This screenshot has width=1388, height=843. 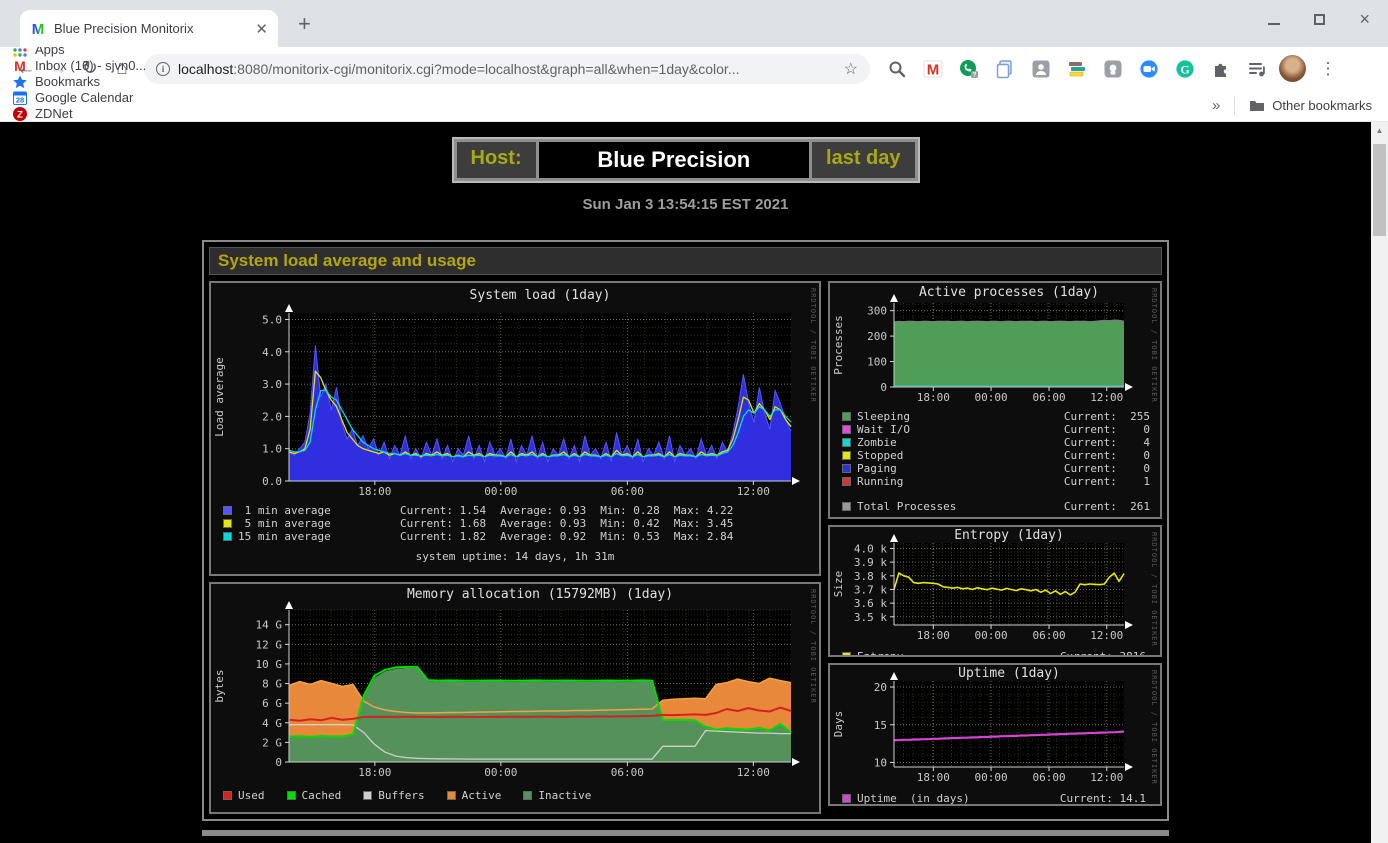 What do you see at coordinates (685, 204) in the screenshot?
I see `report-date: Sun Jan 3 13:54:15 EST 2021` at bounding box center [685, 204].